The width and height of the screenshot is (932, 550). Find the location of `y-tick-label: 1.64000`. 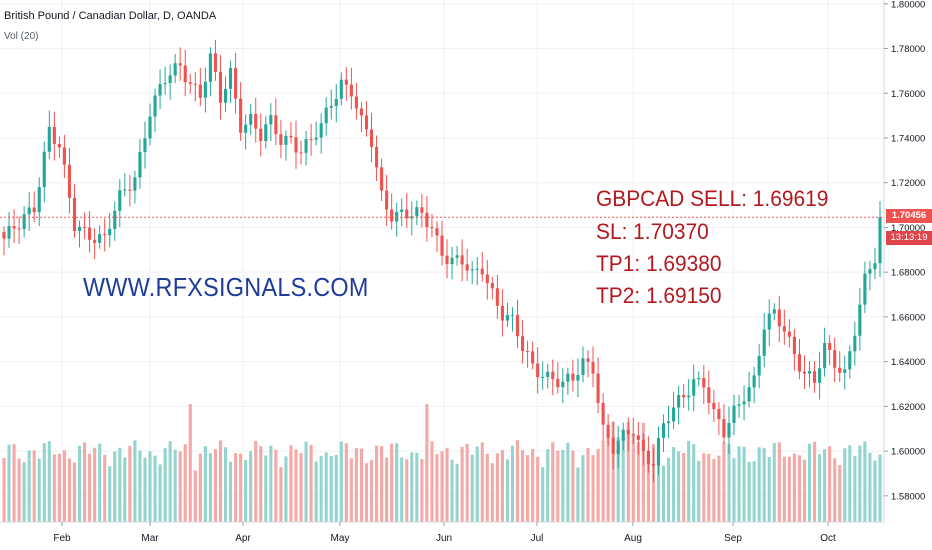

y-tick-label: 1.64000 is located at coordinates (908, 362).